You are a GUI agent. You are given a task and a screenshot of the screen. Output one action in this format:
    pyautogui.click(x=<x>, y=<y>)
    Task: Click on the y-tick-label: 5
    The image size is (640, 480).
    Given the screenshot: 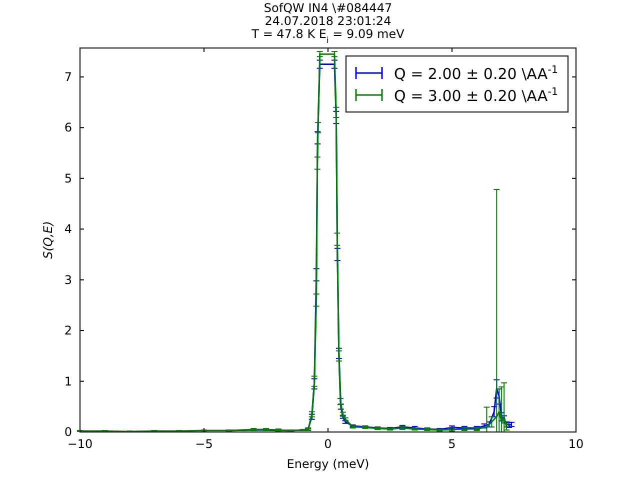 What is the action you would take?
    pyautogui.click(x=68, y=178)
    